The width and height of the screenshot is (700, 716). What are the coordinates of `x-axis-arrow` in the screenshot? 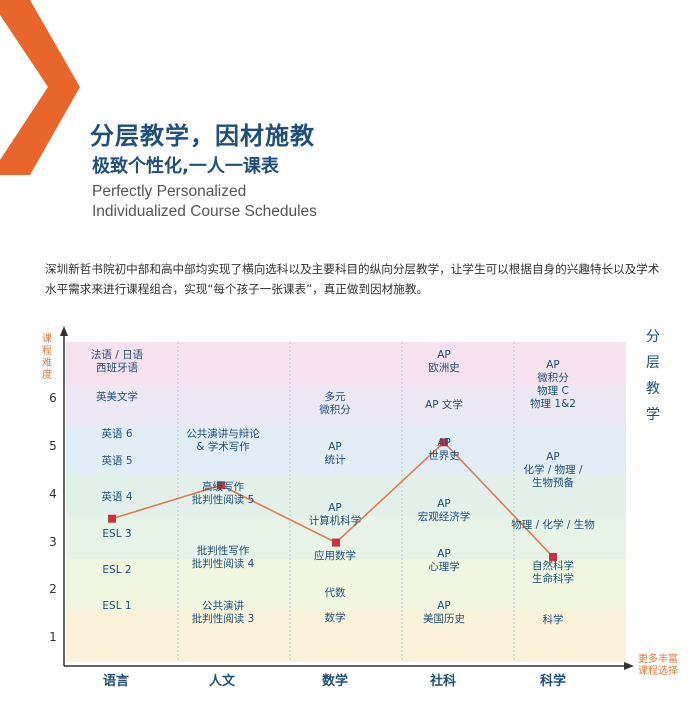 It's located at (629, 666).